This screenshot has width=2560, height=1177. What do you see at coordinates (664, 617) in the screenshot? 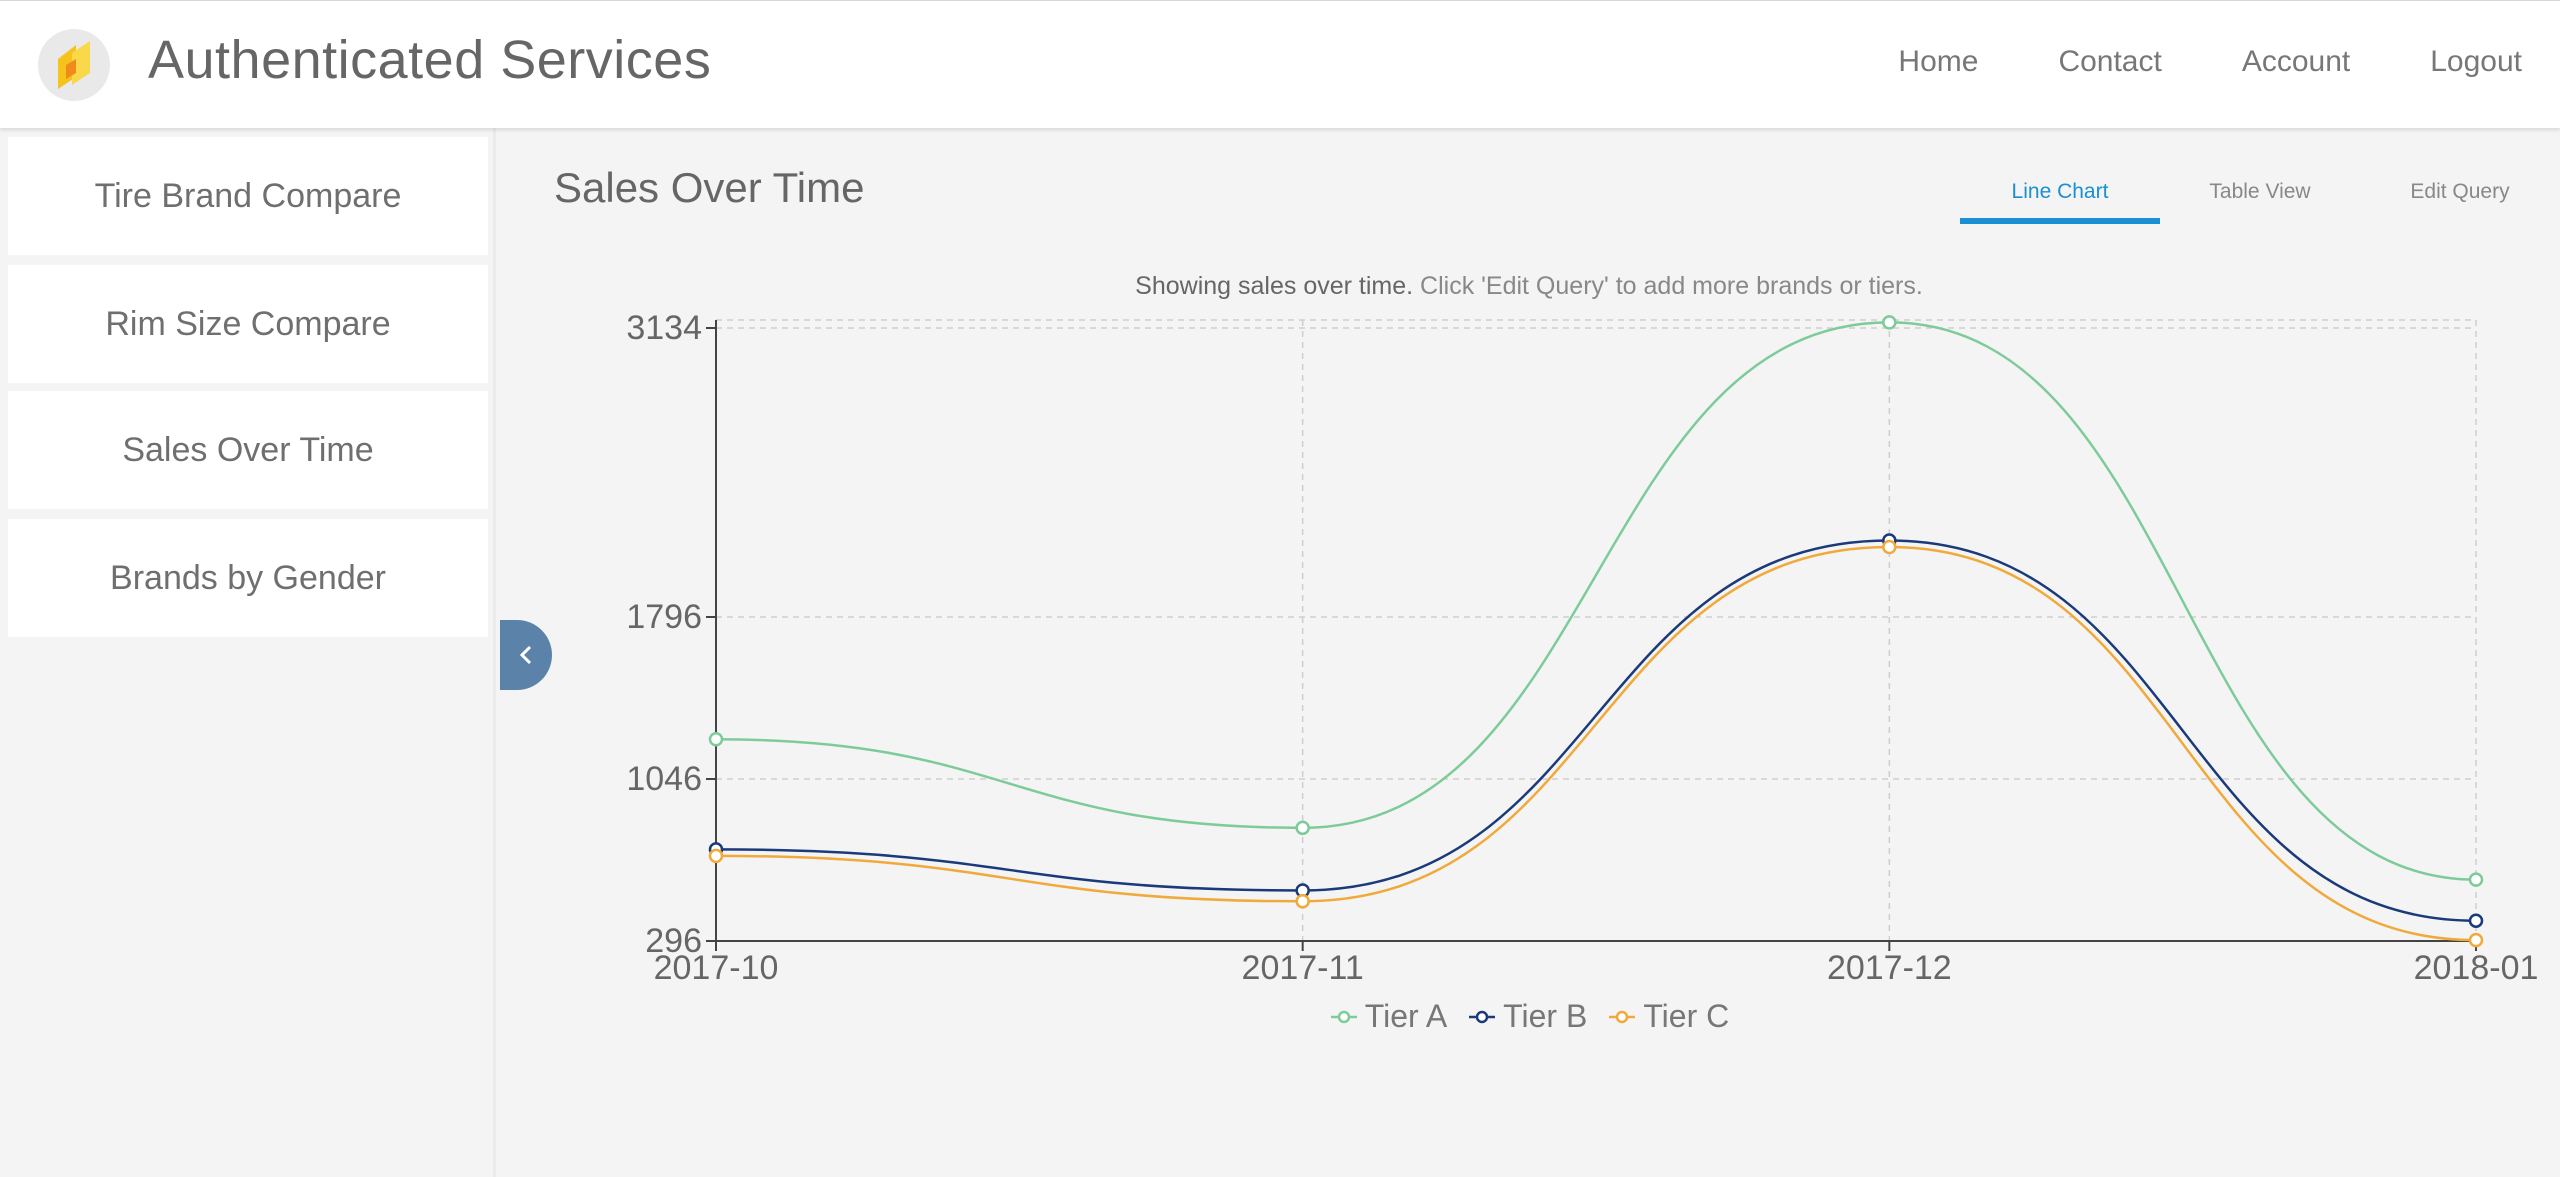
I see `y-tick-label: 1796` at bounding box center [664, 617].